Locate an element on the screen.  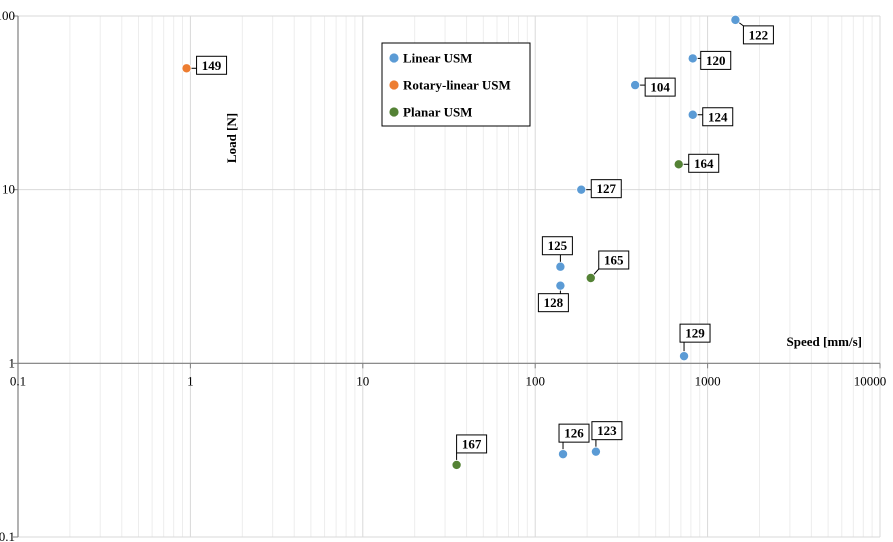
legend: Linear USM Rotary-linear USM Planar USM is located at coordinates (456, 84).